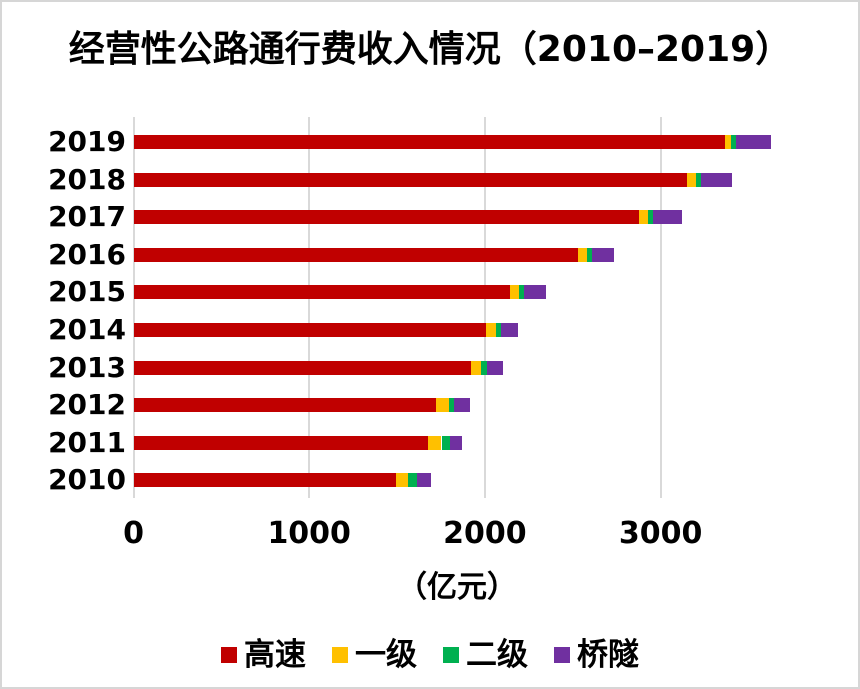 Image resolution: width=860 pixels, height=689 pixels. What do you see at coordinates (87, 367) in the screenshot?
I see `y-tick-label: 2013` at bounding box center [87, 367].